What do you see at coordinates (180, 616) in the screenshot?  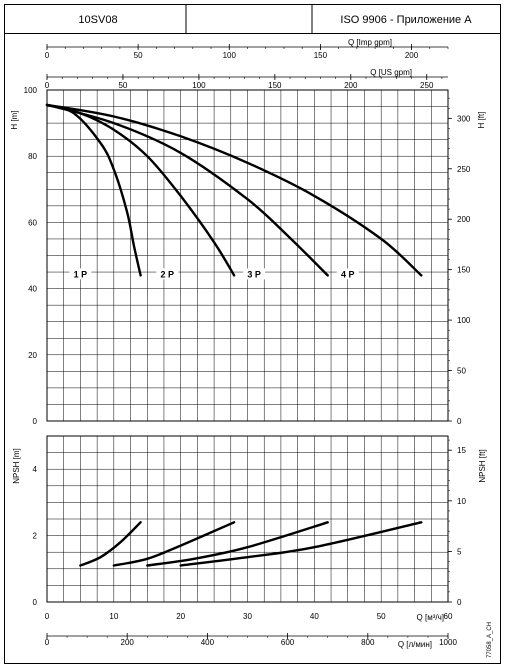 I see `flow-m3h-tick-label: 20` at bounding box center [180, 616].